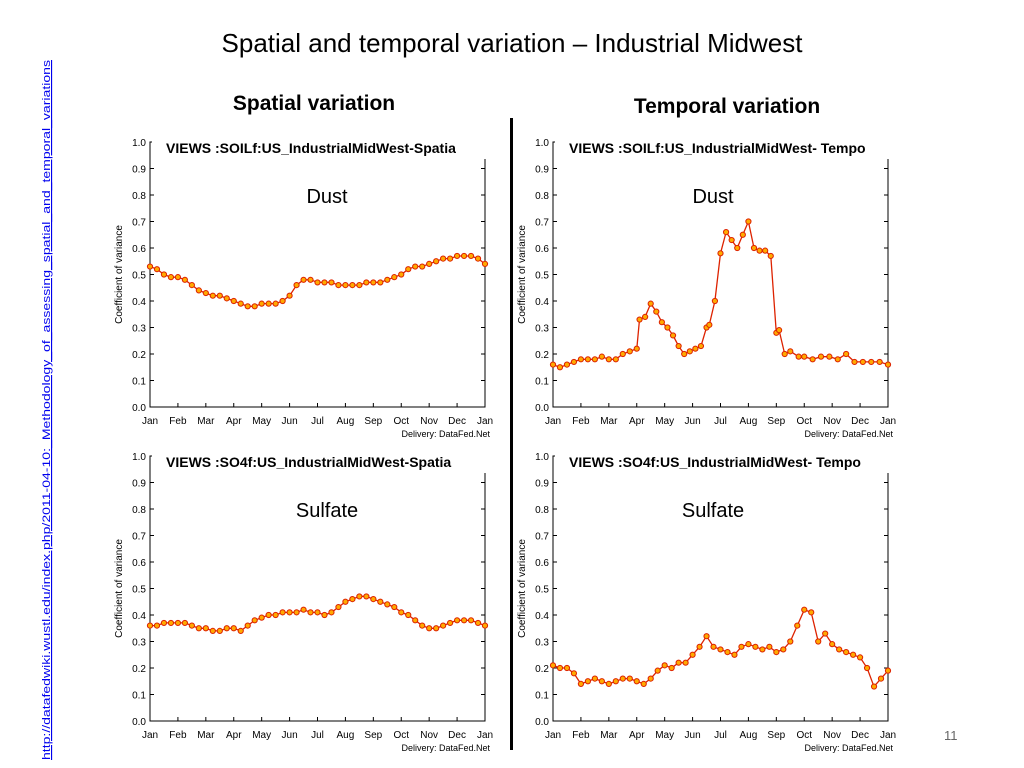 The width and height of the screenshot is (1024, 768). I want to click on page-number: 11, so click(951, 735).